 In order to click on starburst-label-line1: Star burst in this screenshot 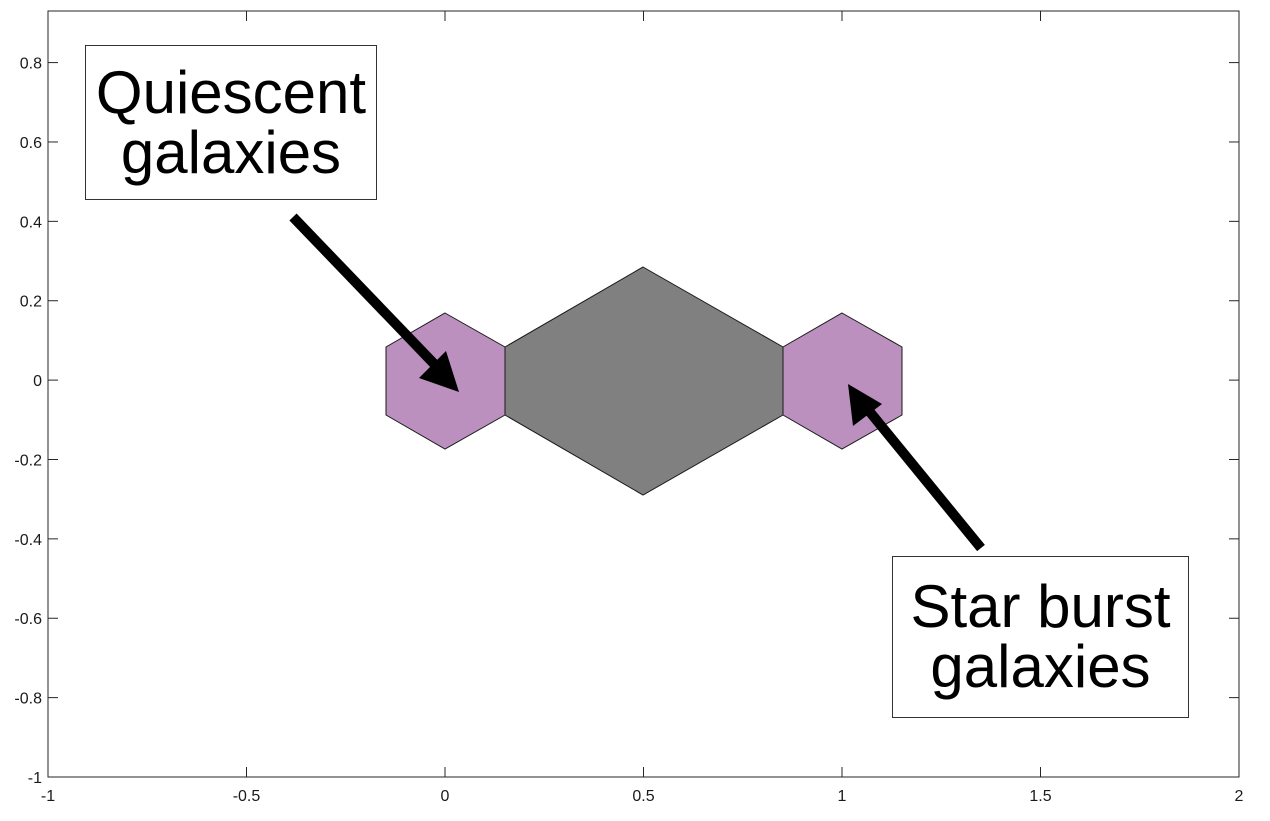, I will do `click(1040, 606)`.